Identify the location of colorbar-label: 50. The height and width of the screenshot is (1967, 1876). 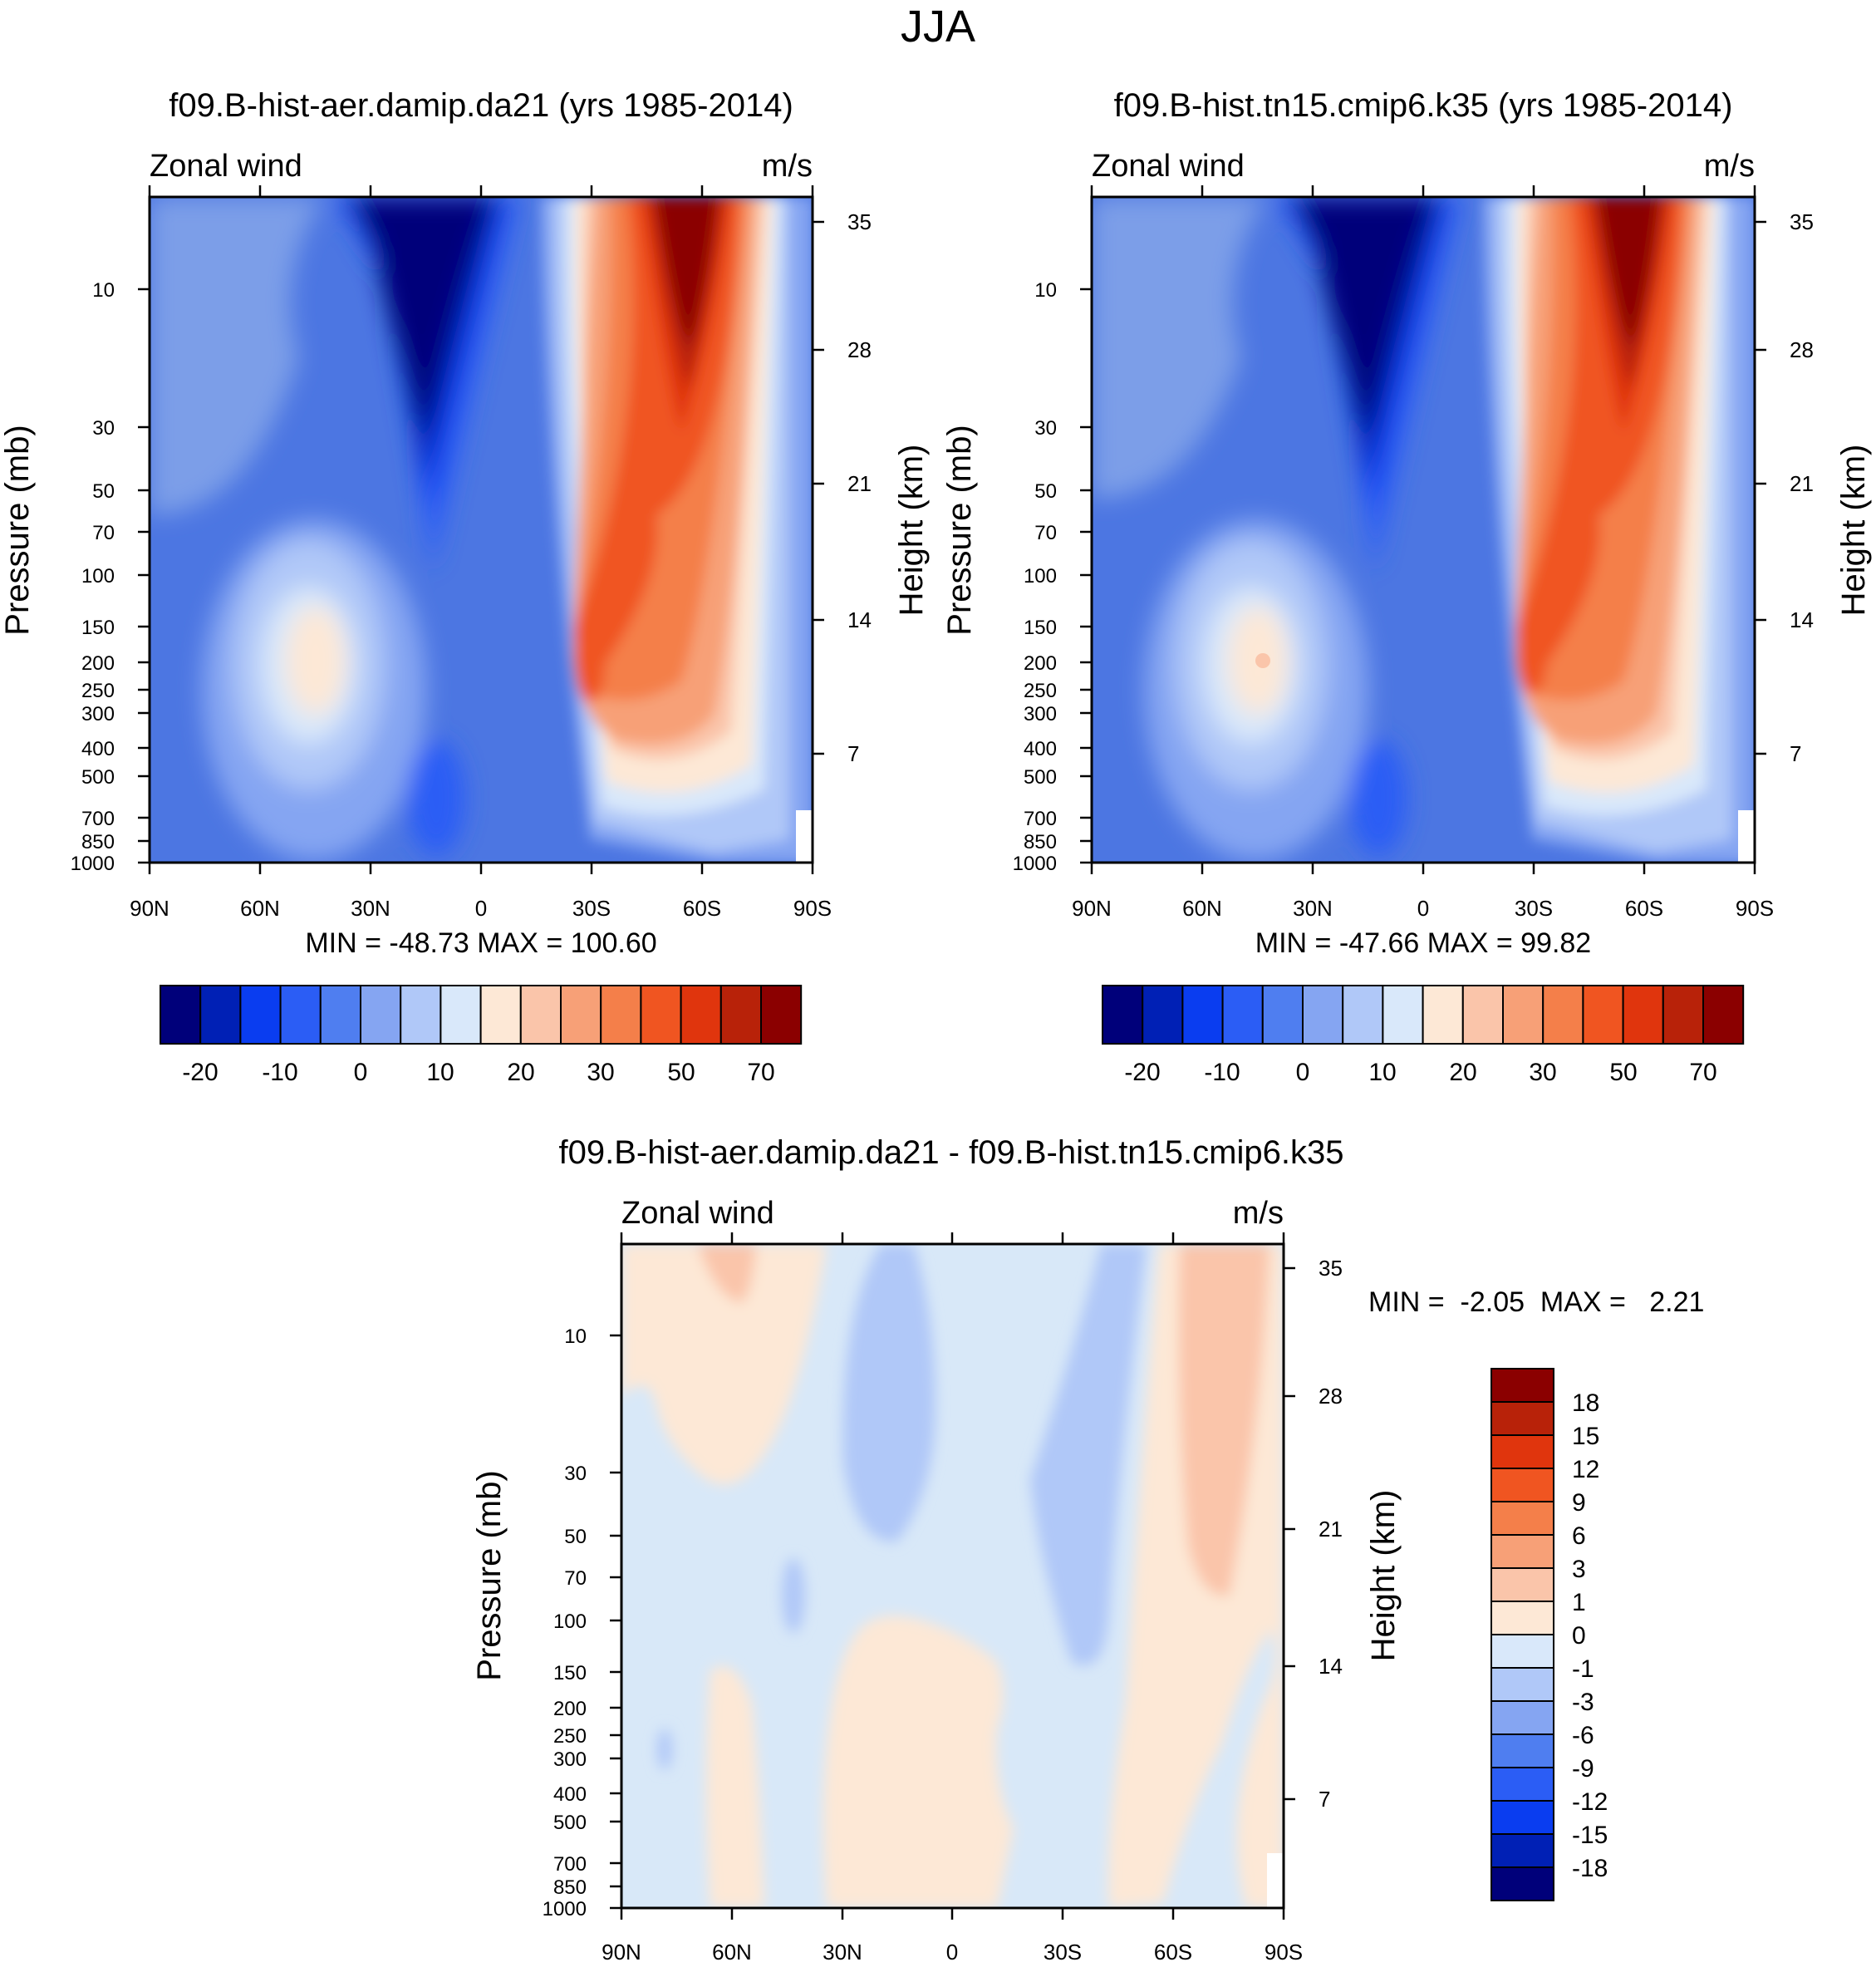
(1623, 1073).